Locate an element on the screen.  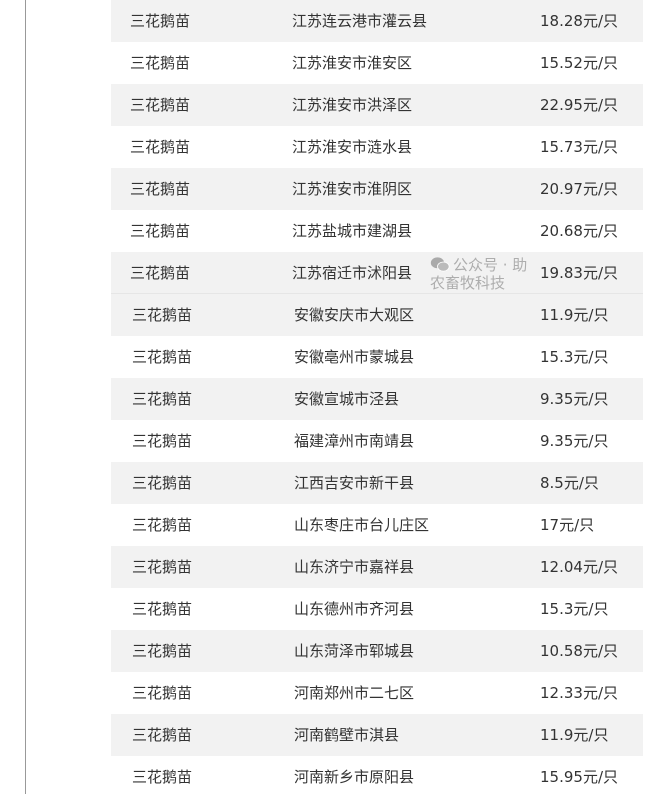
table-row: 三花鹅苗 山东菏泽市郓城县 10.58元/只 is located at coordinates (377, 651).